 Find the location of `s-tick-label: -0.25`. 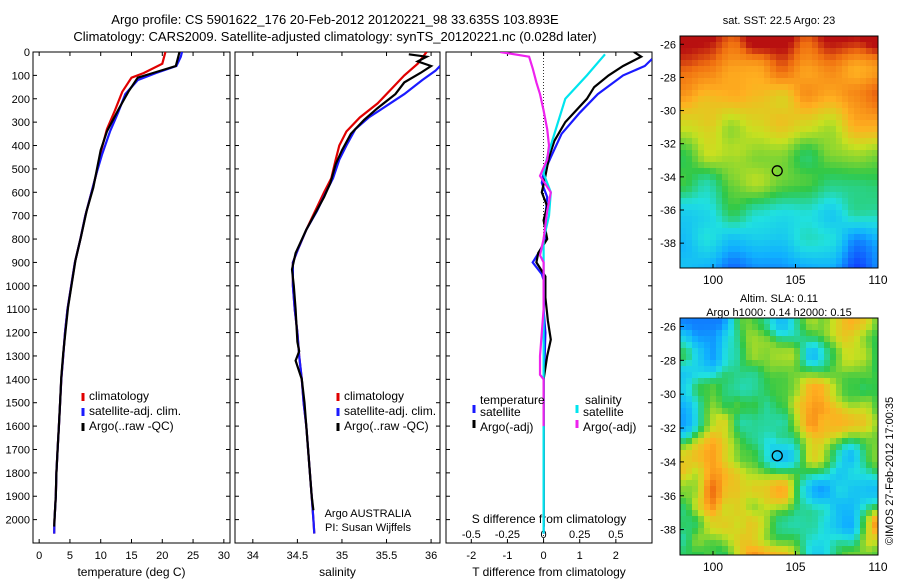

s-tick-label: -0.25 is located at coordinates (507, 535).